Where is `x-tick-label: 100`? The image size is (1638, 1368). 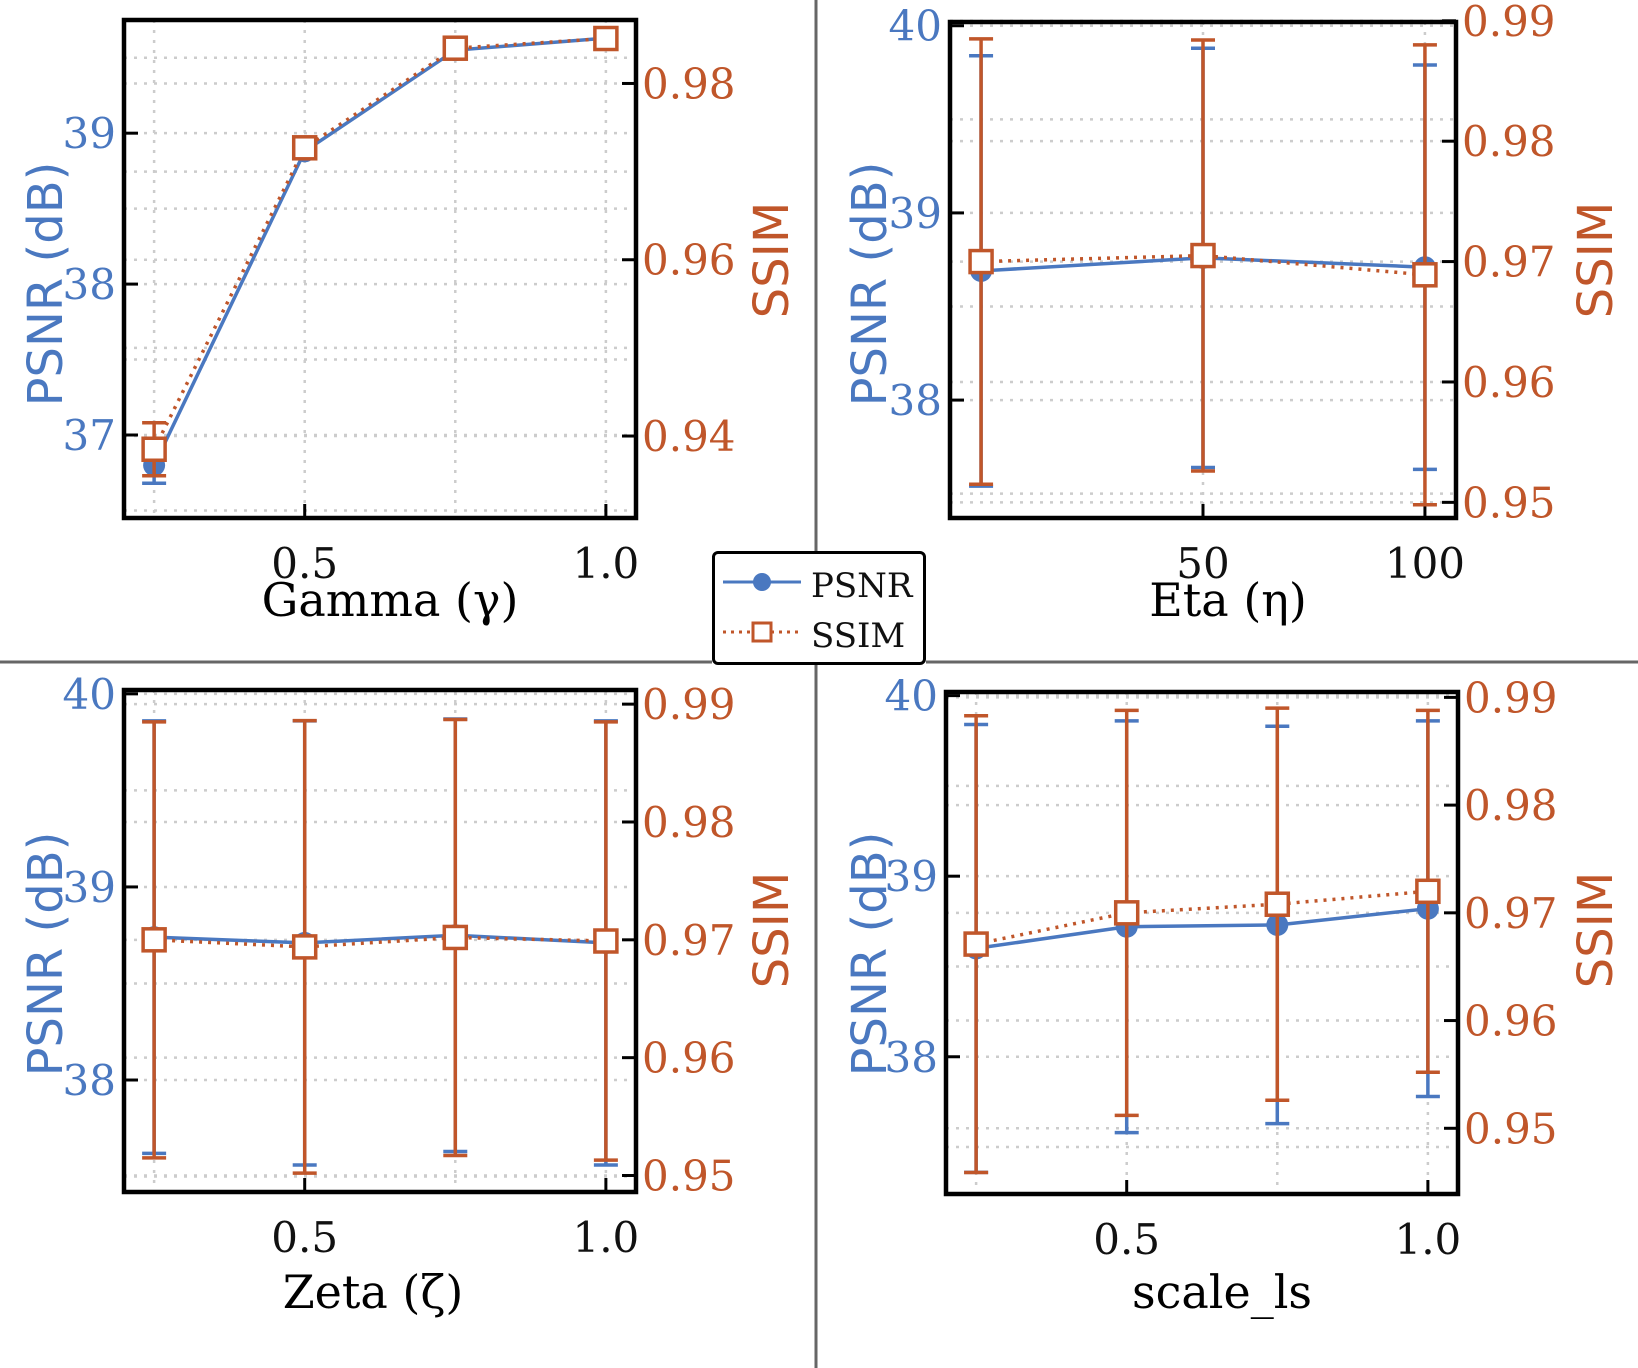 x-tick-label: 100 is located at coordinates (1425, 563).